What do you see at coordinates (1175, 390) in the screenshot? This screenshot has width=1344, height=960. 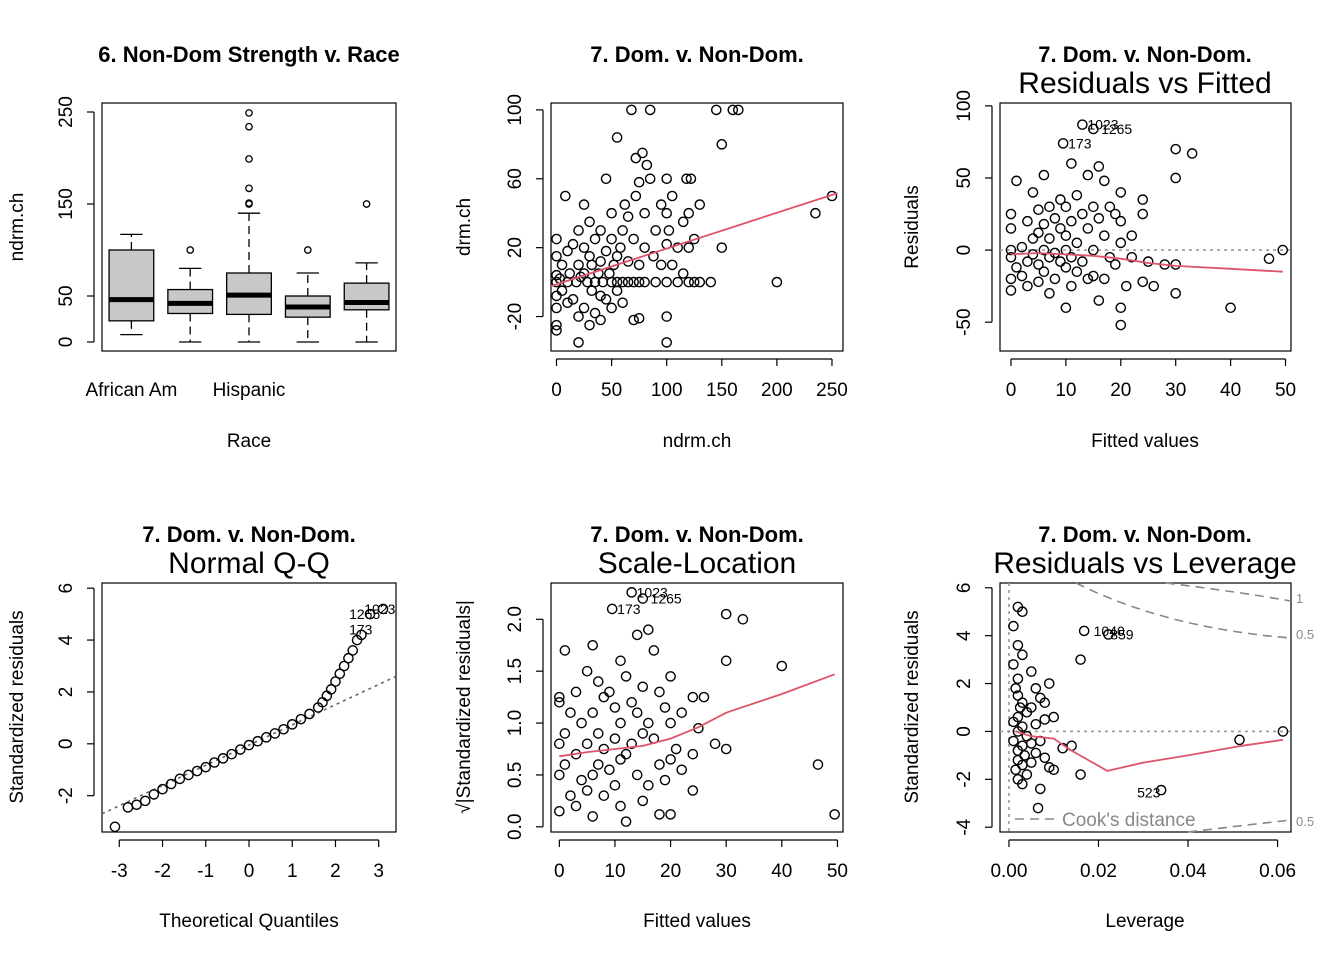 I see `x-tick-label: 30` at bounding box center [1175, 390].